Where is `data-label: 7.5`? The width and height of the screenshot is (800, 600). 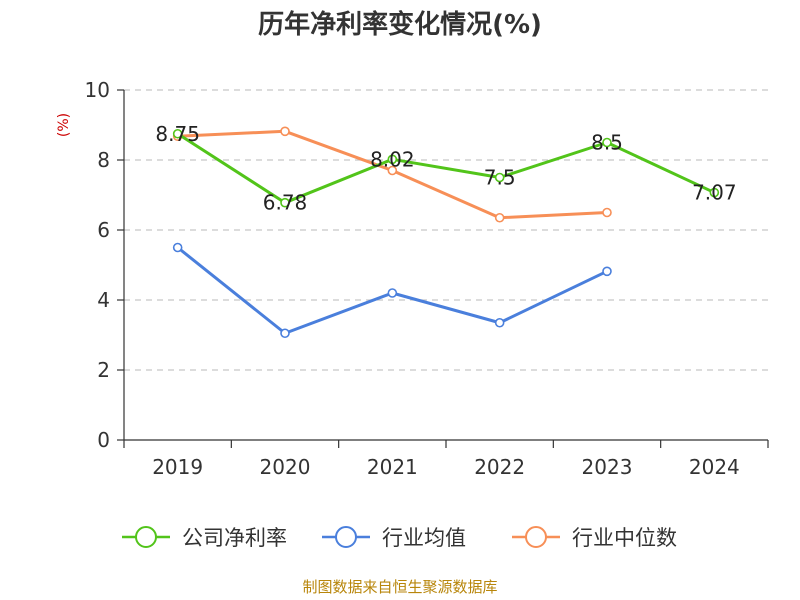 data-label: 7.5 is located at coordinates (500, 178).